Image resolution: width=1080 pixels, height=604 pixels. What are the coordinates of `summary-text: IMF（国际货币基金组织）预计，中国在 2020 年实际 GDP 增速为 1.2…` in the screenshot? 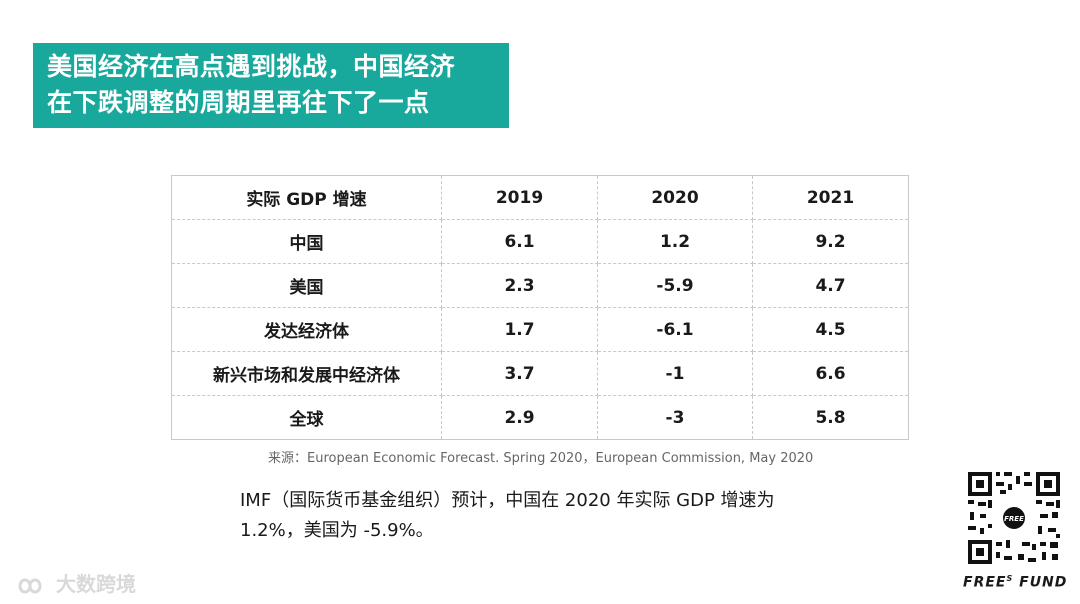 It's located at (540, 516).